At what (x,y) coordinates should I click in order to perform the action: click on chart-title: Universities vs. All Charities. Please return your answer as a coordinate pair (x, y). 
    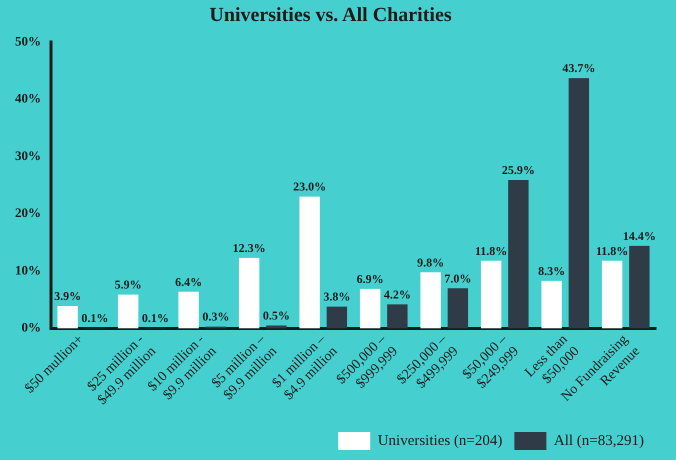
    Looking at the image, I should click on (330, 15).